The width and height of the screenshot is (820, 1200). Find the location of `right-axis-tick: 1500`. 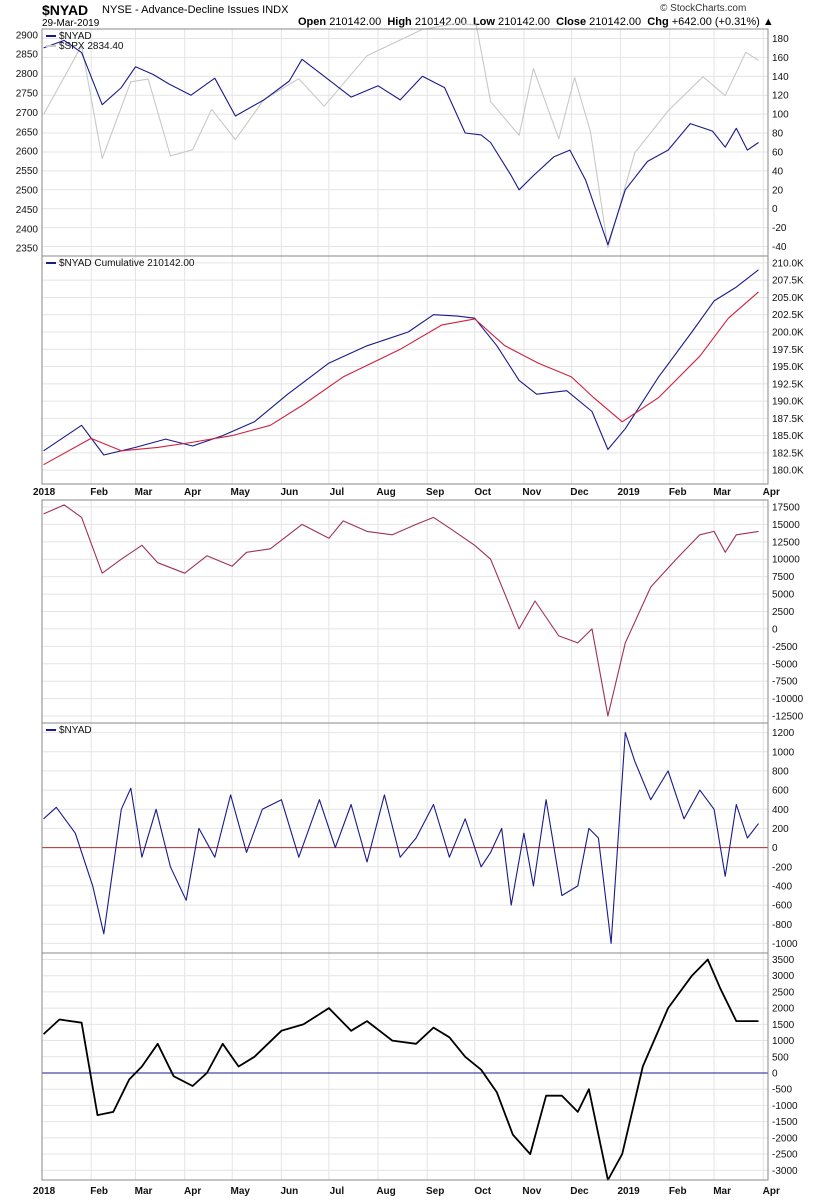

right-axis-tick: 1500 is located at coordinates (783, 1025).